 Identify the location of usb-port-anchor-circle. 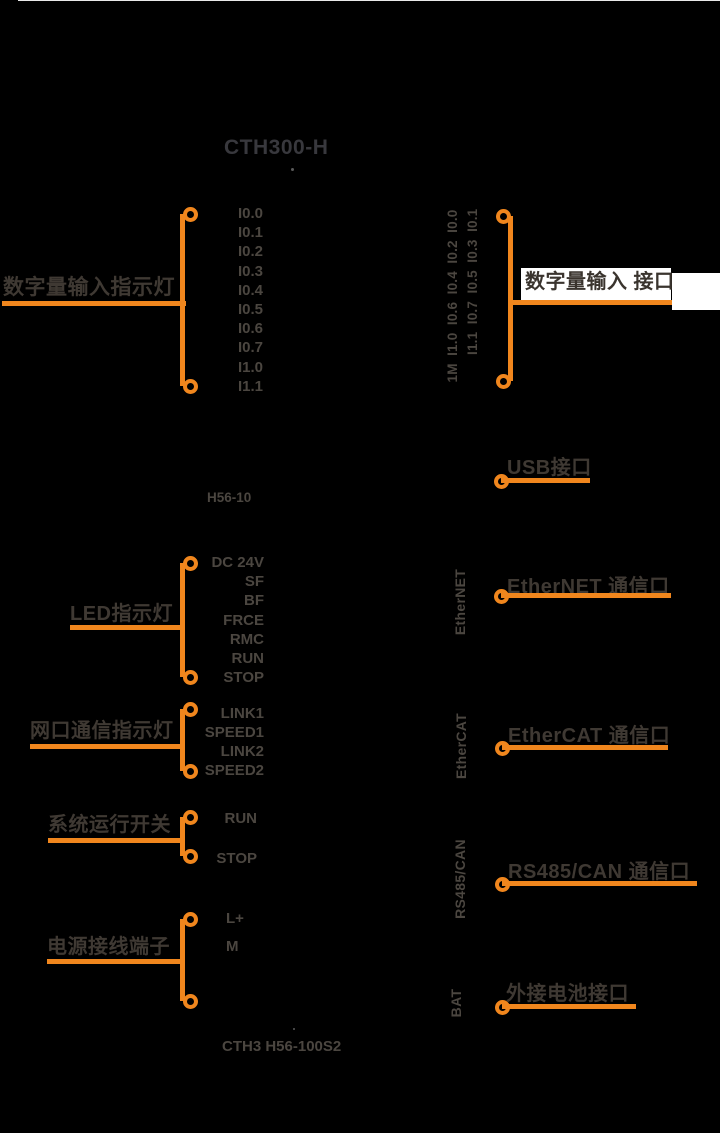
(501, 481).